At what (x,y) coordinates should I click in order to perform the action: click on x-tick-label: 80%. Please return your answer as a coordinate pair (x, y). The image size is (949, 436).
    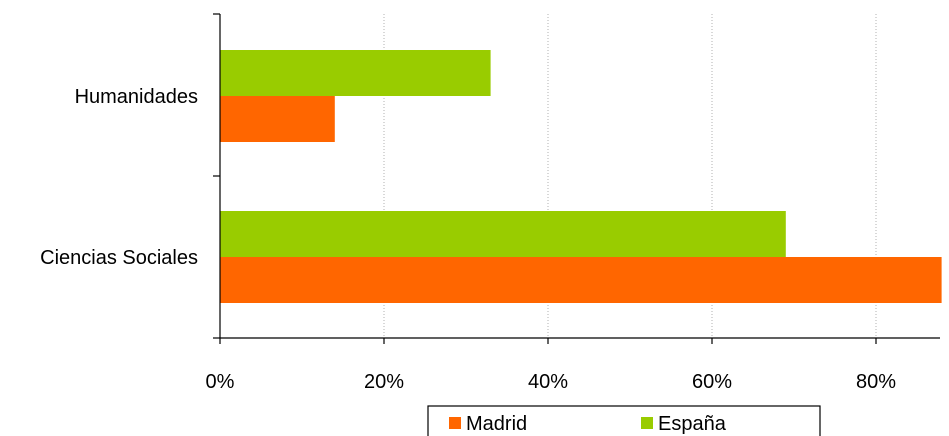
    Looking at the image, I should click on (876, 382).